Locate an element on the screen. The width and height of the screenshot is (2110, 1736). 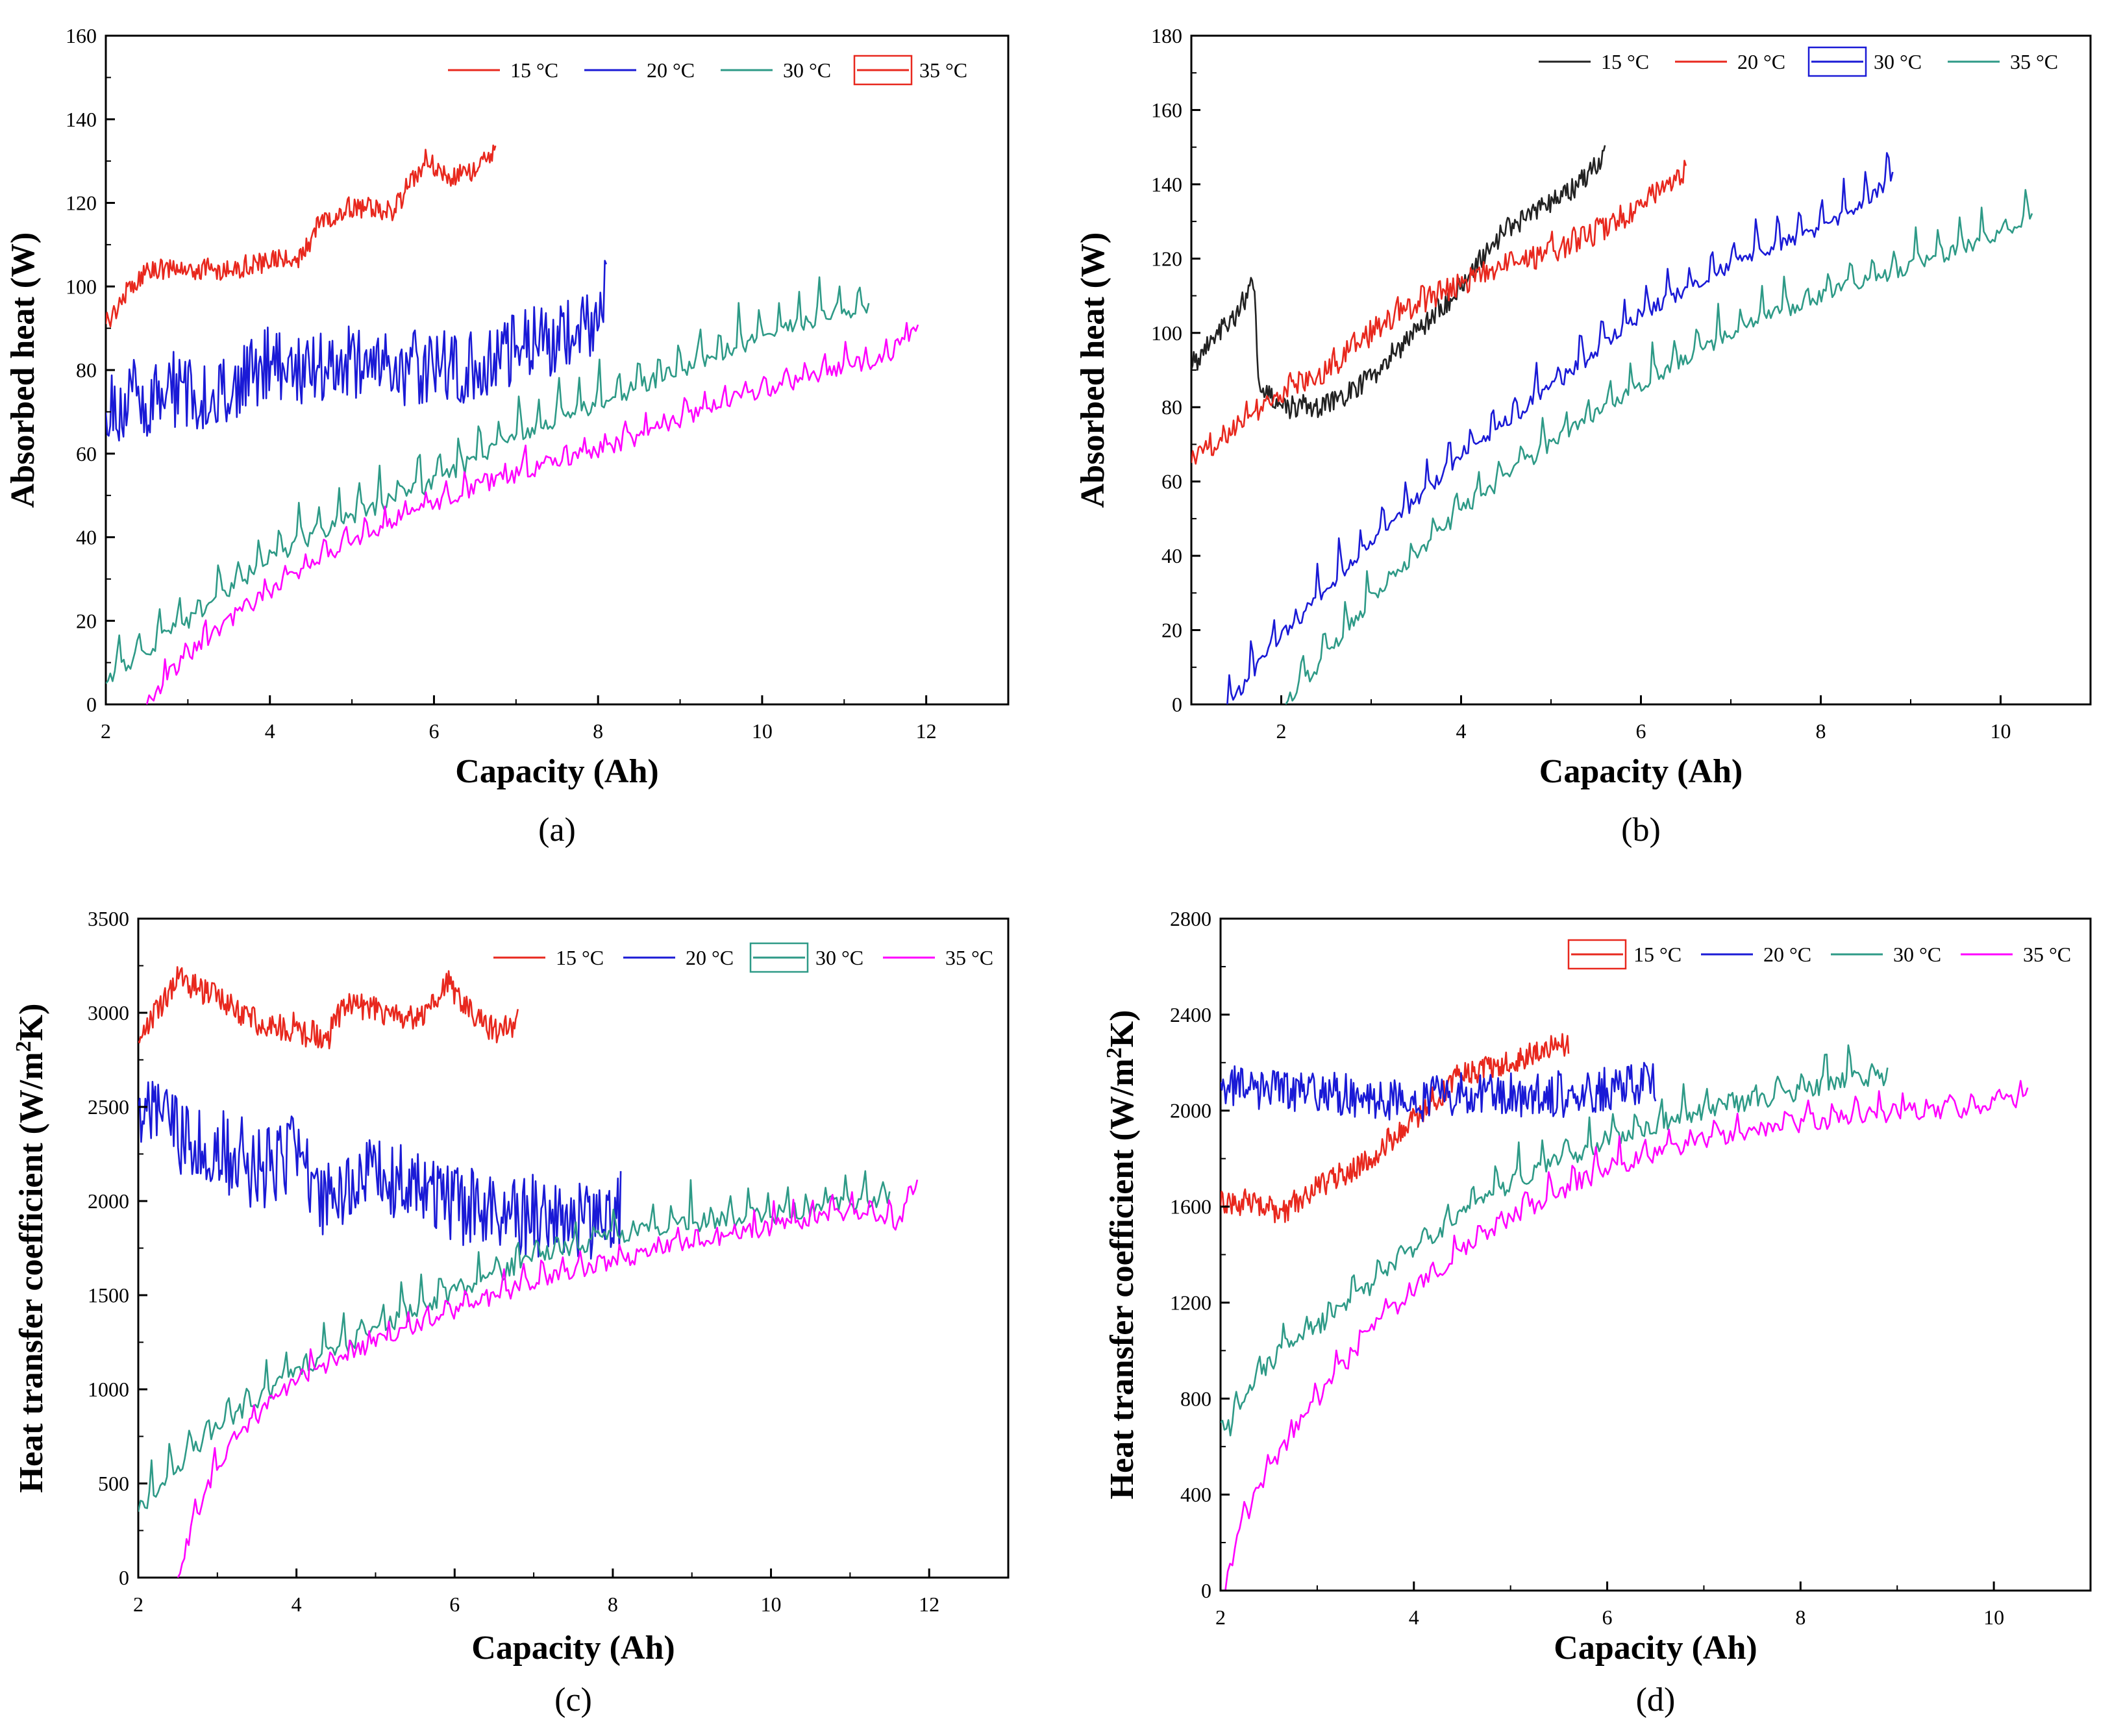
y-tick-label: 140 is located at coordinates (82, 119).